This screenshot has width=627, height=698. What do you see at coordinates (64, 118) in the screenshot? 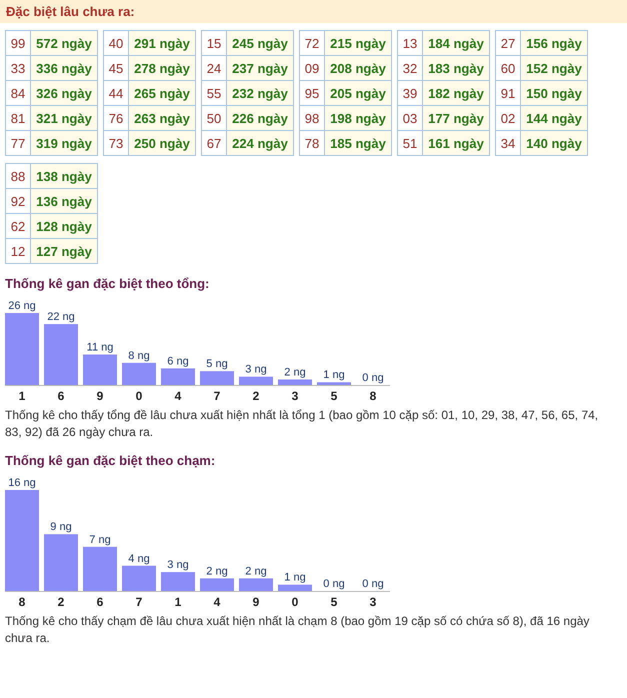
I see `data-label: 321 ngày` at bounding box center [64, 118].